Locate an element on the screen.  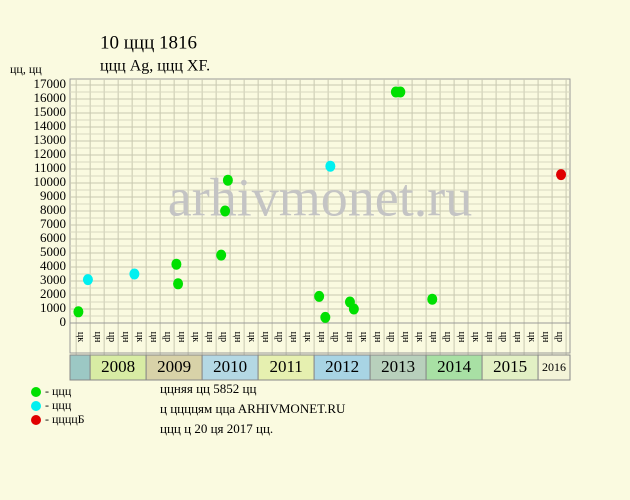
footer-text: ццц ц 20 ця 2017 цц. is located at coordinates (216, 428).